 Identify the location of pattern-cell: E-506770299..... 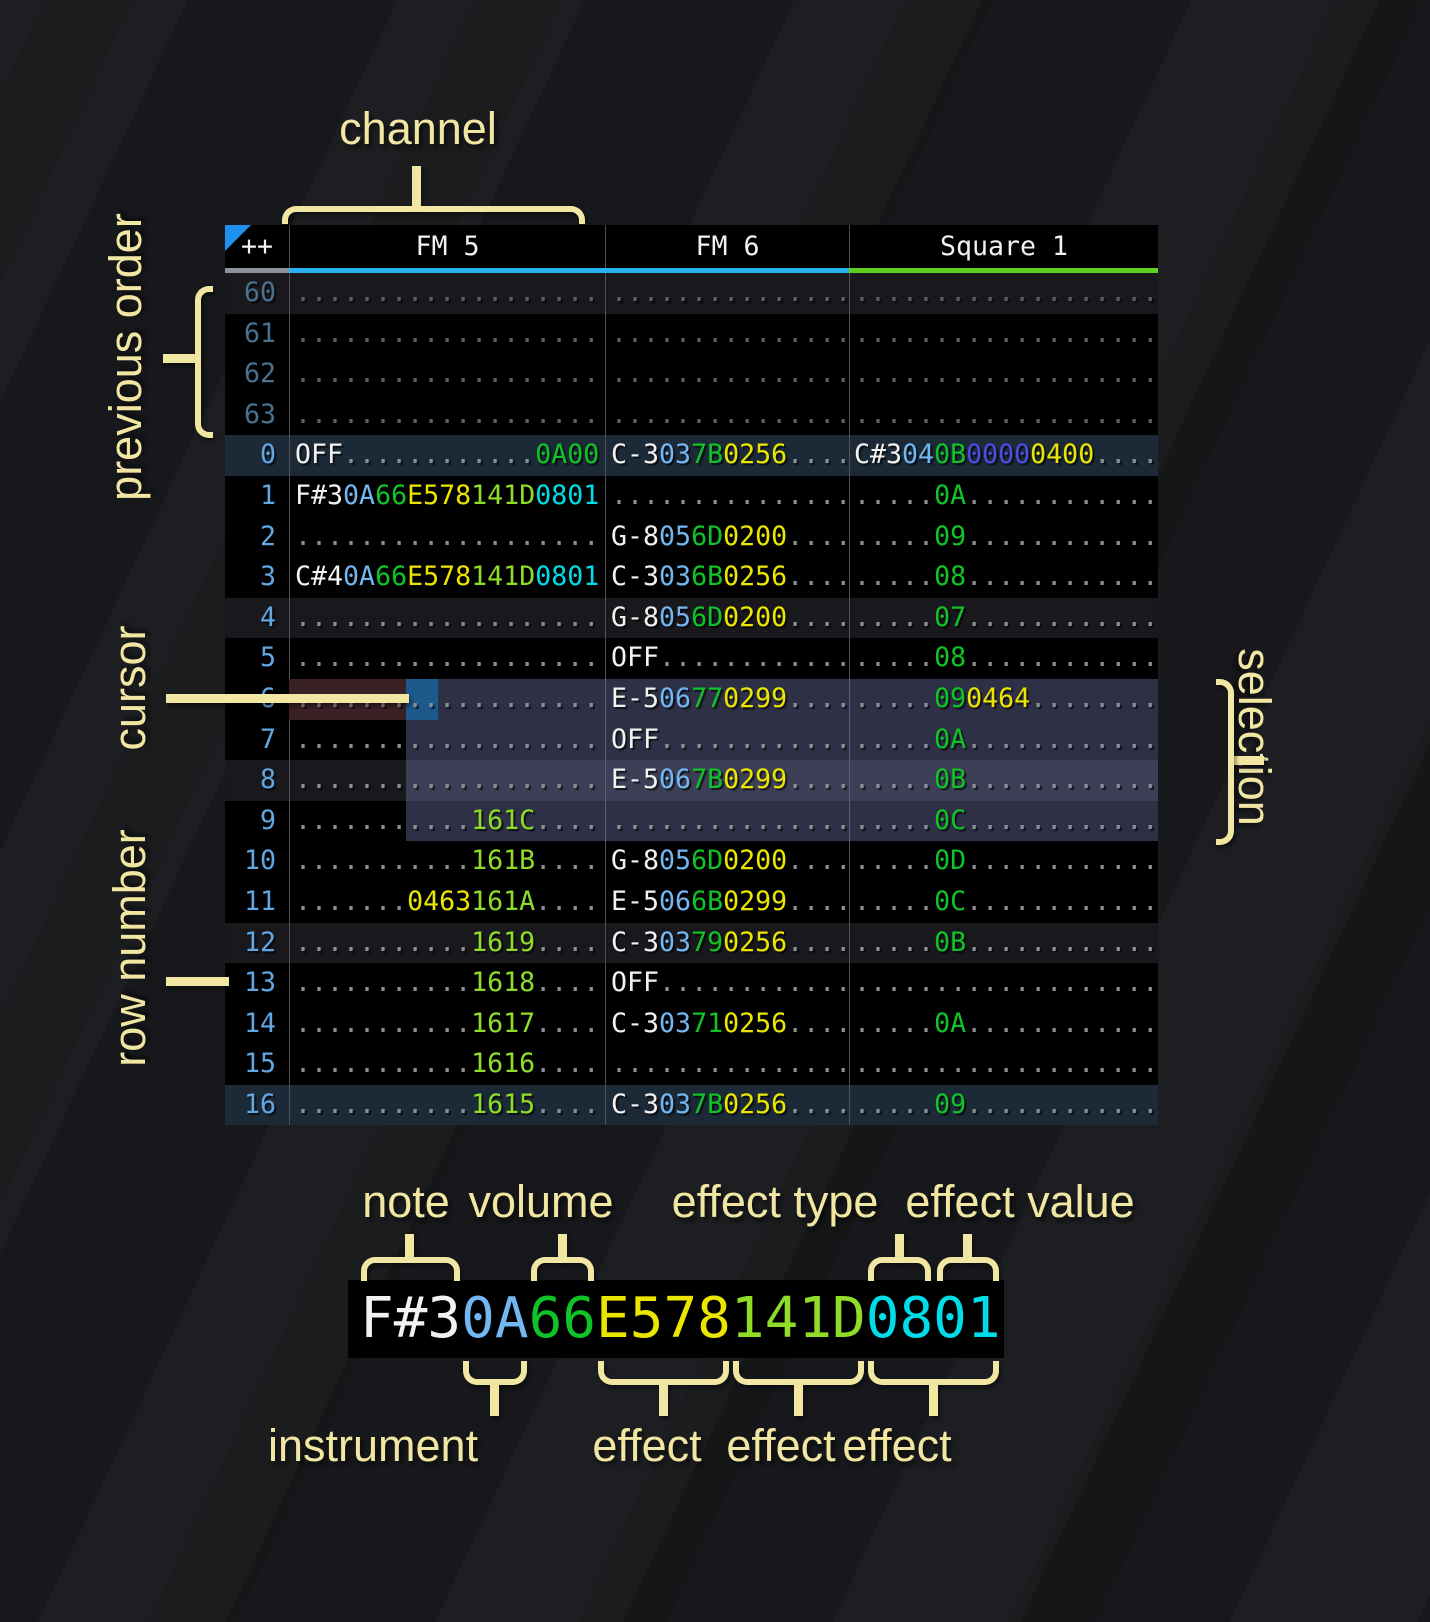
(727, 699).